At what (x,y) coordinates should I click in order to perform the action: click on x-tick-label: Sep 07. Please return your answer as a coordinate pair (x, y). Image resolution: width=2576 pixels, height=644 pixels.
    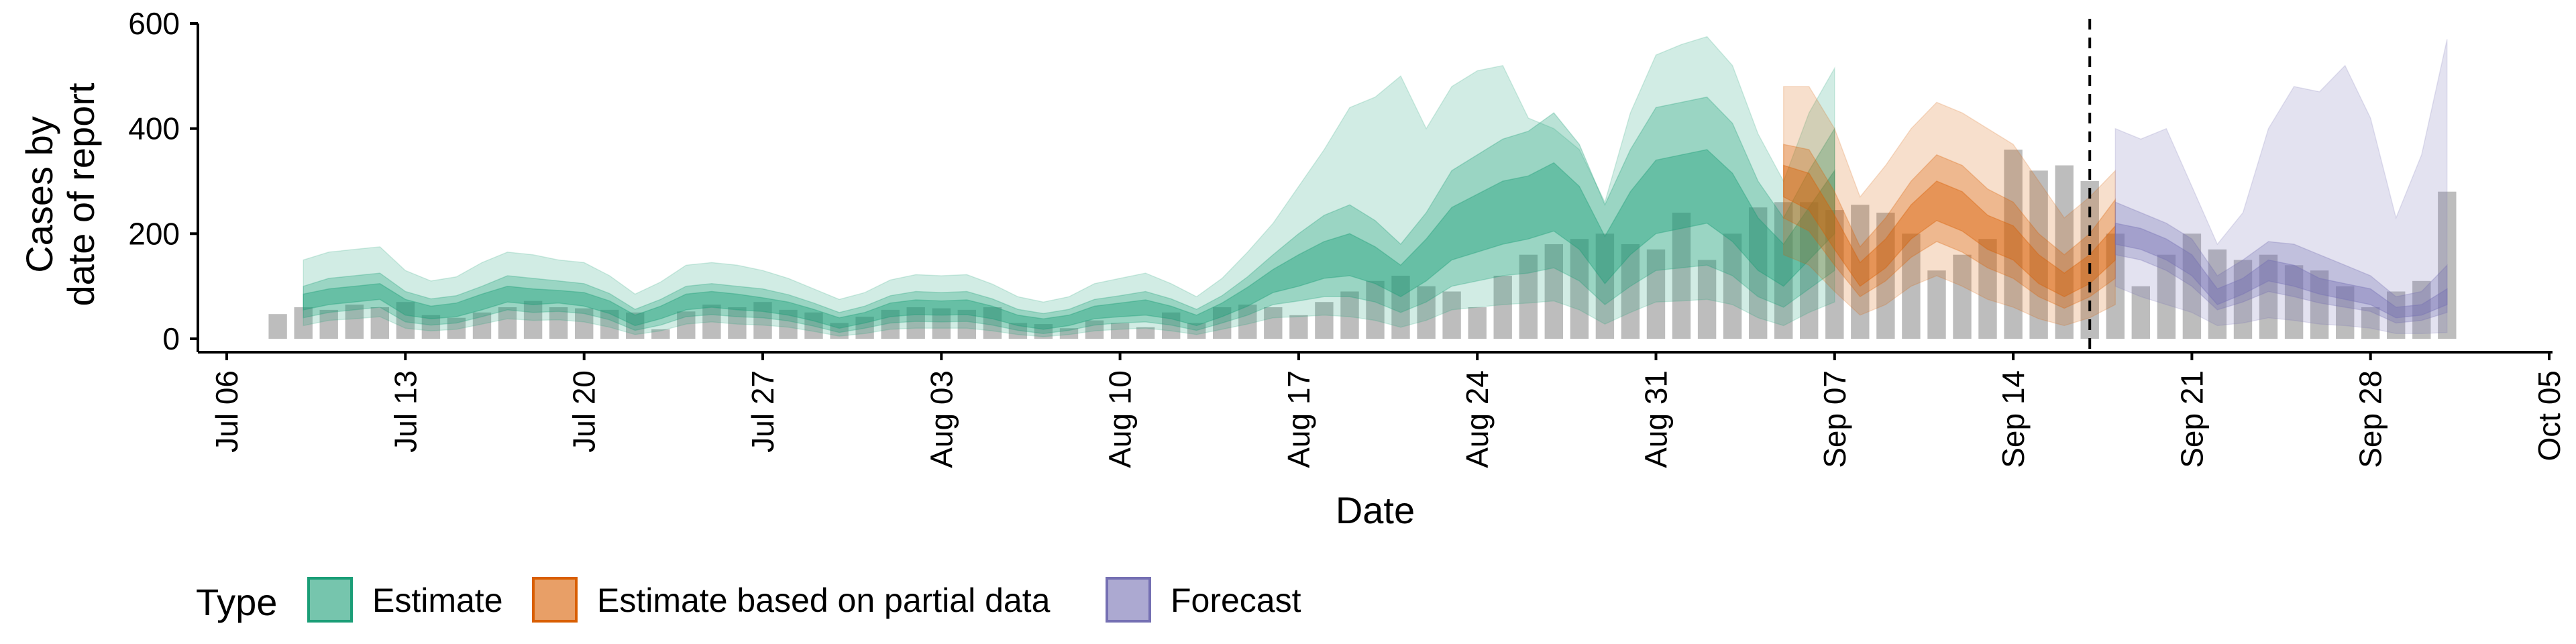
    Looking at the image, I should click on (1834, 419).